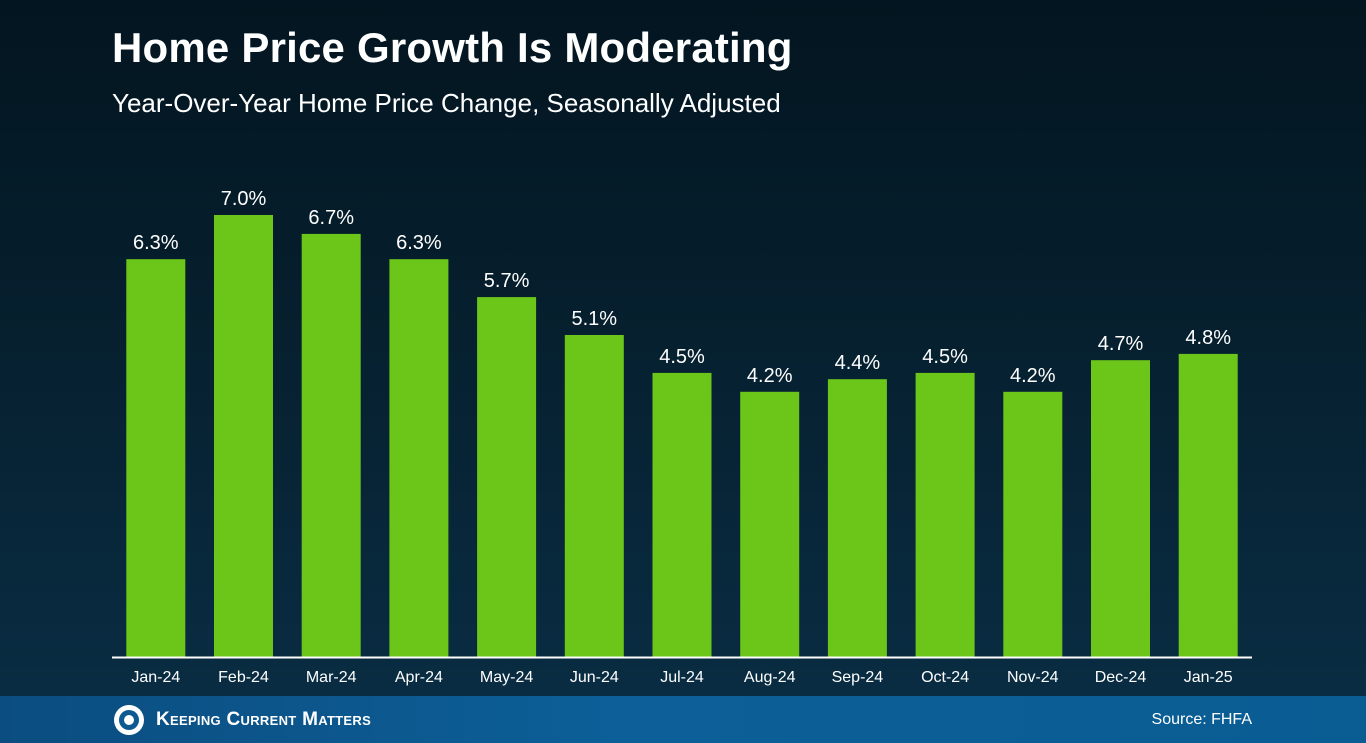  What do you see at coordinates (507, 281) in the screenshot?
I see `data-label: 5.7%` at bounding box center [507, 281].